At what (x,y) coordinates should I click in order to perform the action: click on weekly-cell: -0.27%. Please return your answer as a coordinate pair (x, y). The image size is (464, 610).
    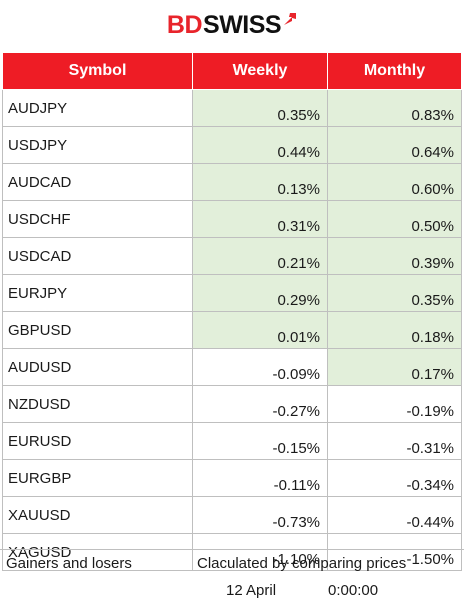
    Looking at the image, I should click on (260, 404).